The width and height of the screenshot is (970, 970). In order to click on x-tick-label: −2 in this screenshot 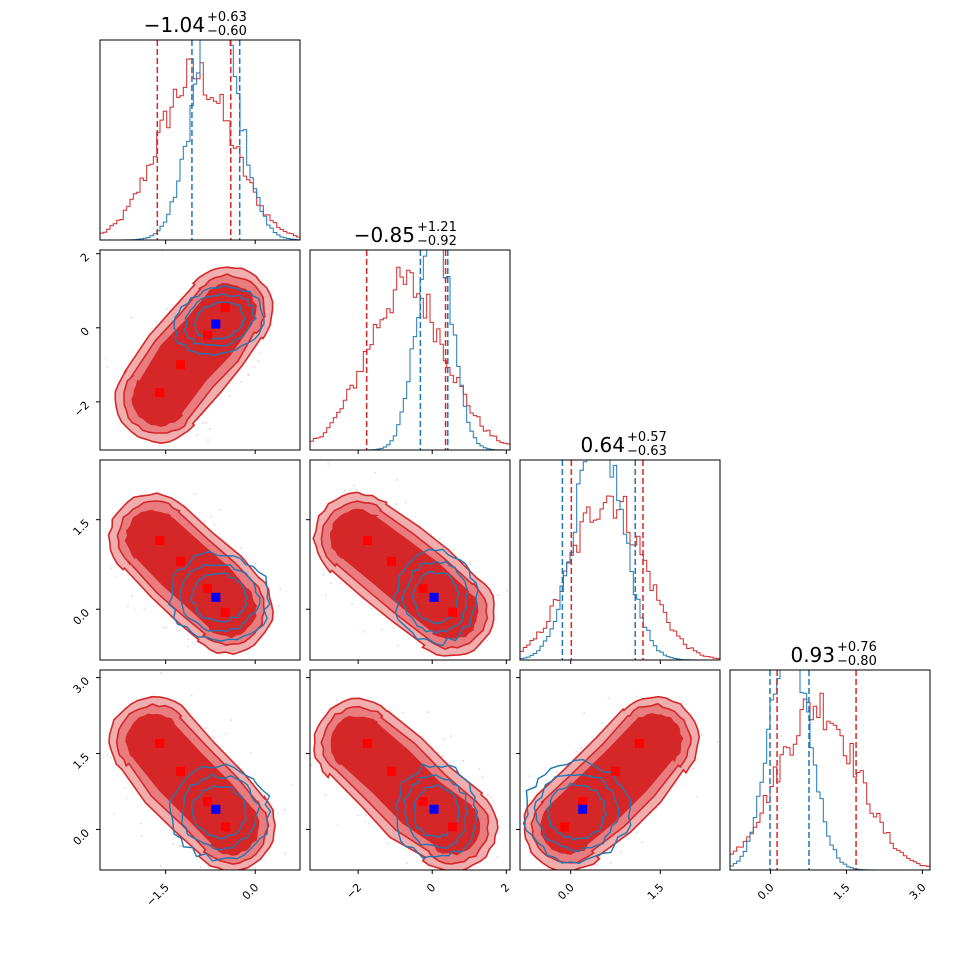, I will do `click(354, 891)`.